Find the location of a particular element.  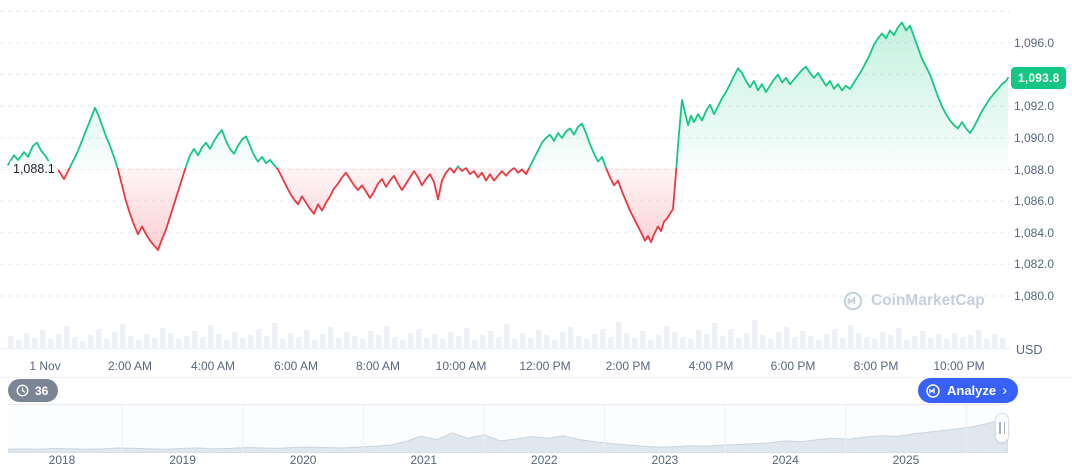

coinmarketcap-logo-icon is located at coordinates (853, 301).